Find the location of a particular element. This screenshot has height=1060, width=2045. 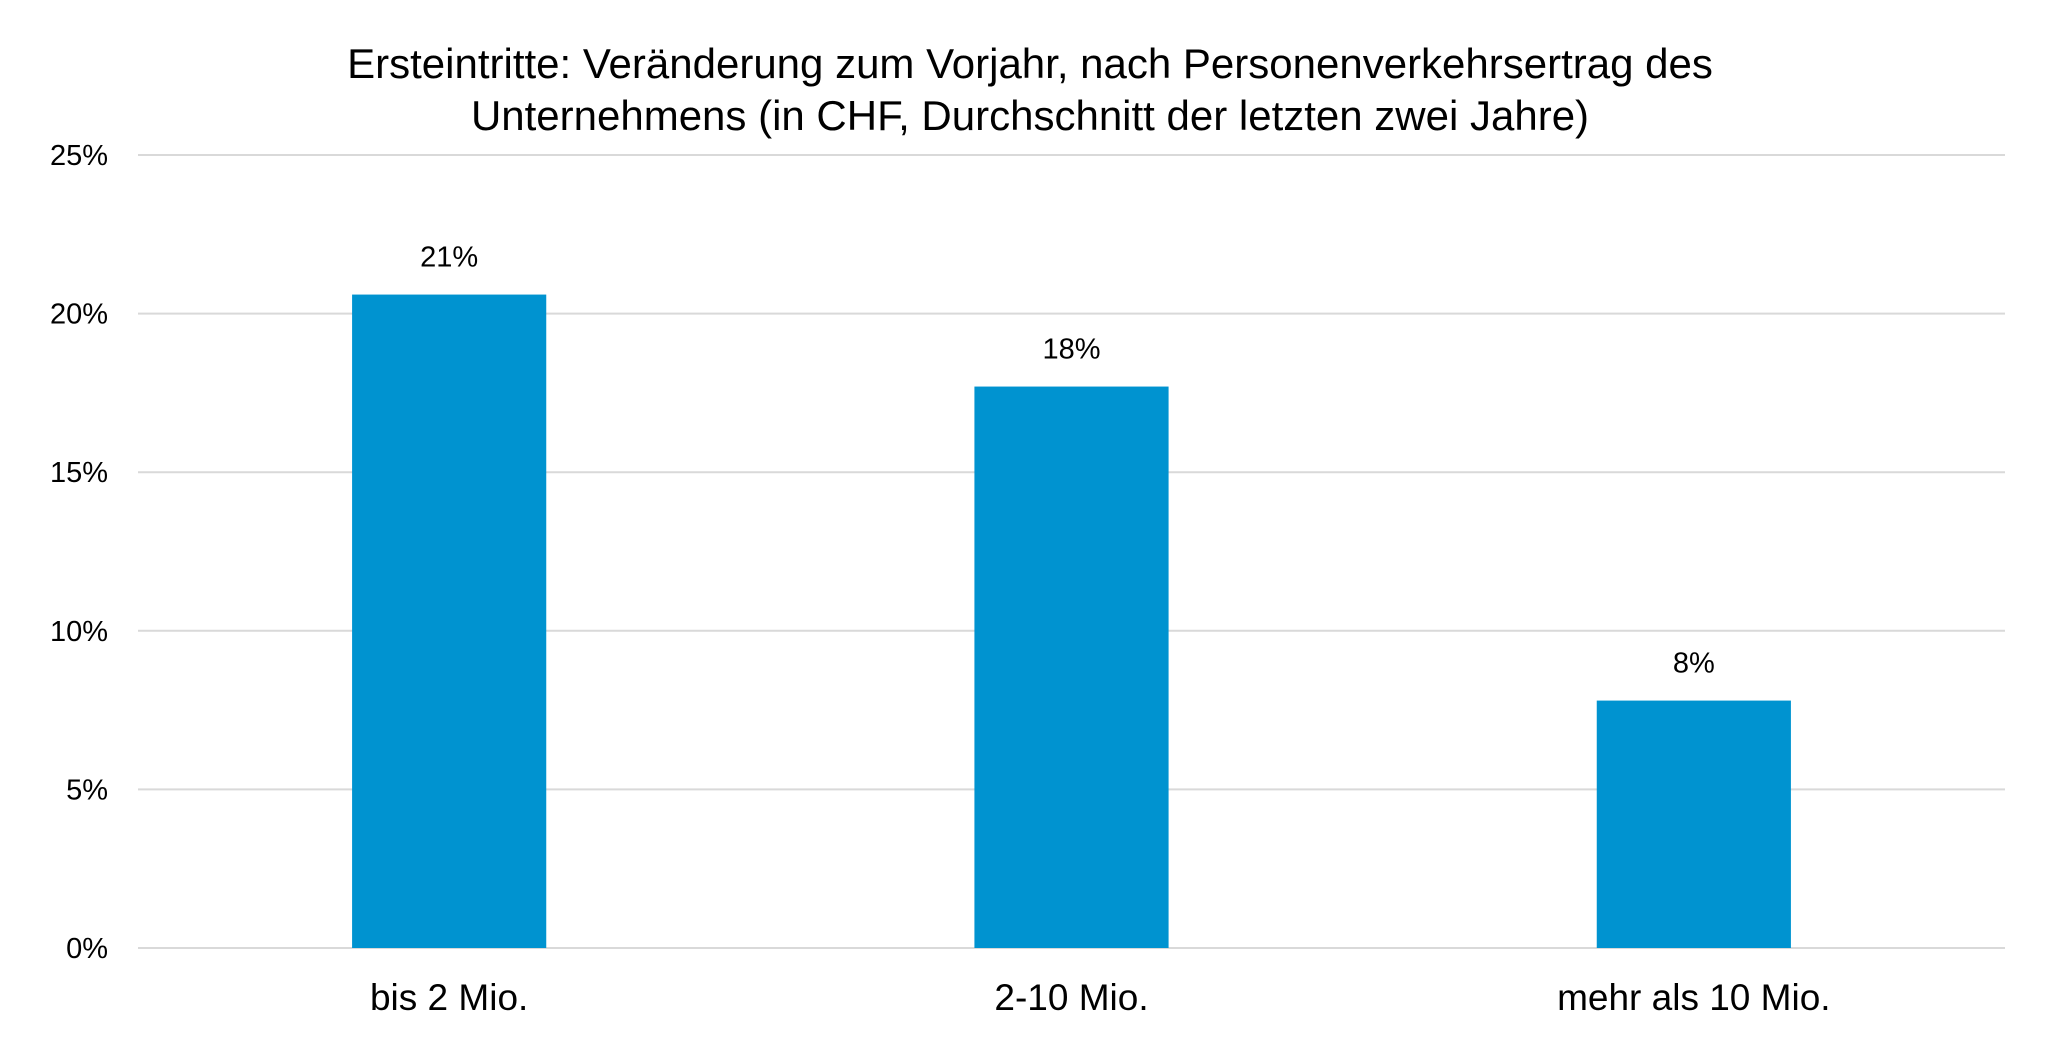

data-label-3: 8% is located at coordinates (1694, 664).